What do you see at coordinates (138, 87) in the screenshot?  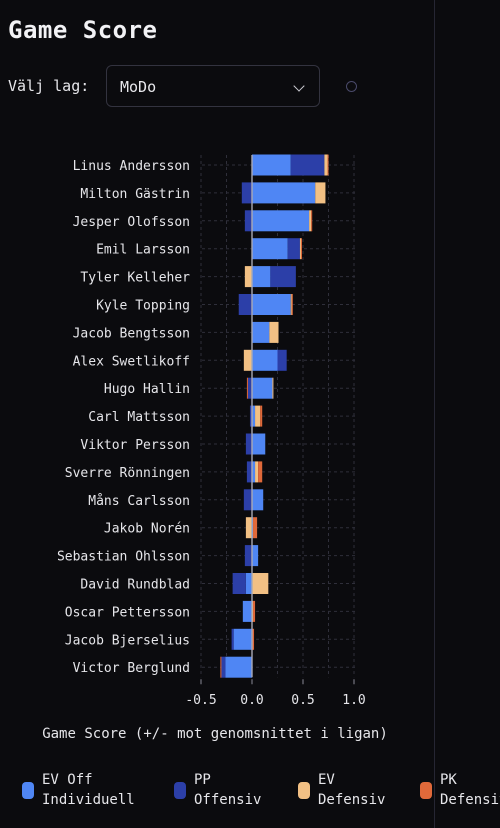 I see `team-select-value: MoDo` at bounding box center [138, 87].